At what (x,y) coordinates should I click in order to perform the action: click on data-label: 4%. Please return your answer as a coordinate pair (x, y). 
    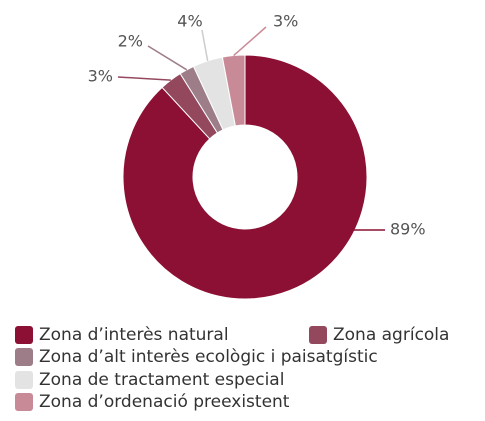
    Looking at the image, I should click on (189, 21).